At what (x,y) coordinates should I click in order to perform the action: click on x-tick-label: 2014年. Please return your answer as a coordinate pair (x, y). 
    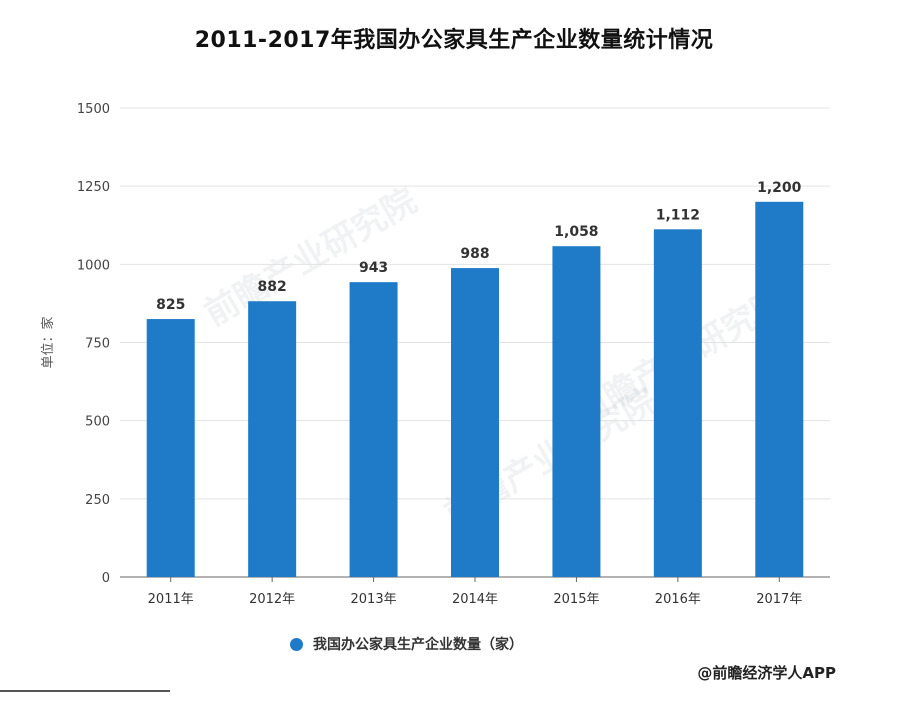
    Looking at the image, I should click on (475, 599).